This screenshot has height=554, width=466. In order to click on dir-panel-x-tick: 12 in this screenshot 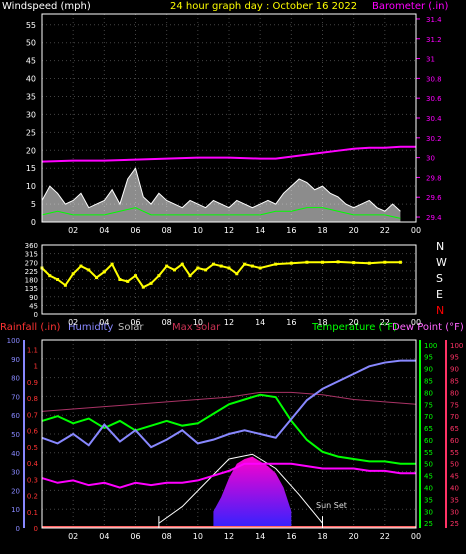, I will do `click(229, 322)`.